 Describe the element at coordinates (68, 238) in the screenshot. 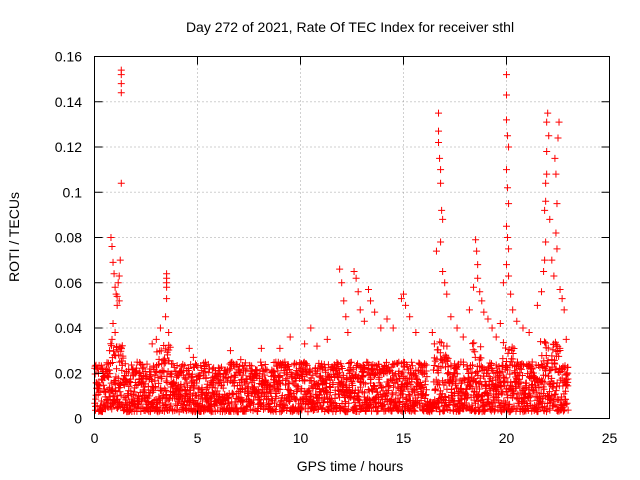

I see `y-tick-label: 0.08` at that location.